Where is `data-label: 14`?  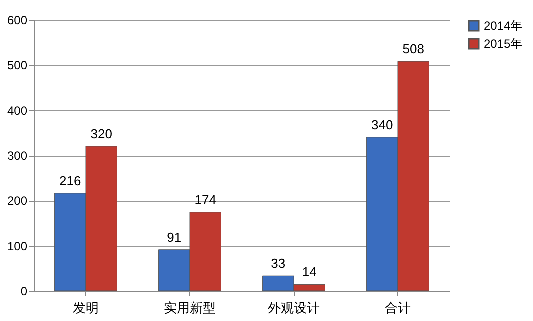
data-label: 14 is located at coordinates (309, 272).